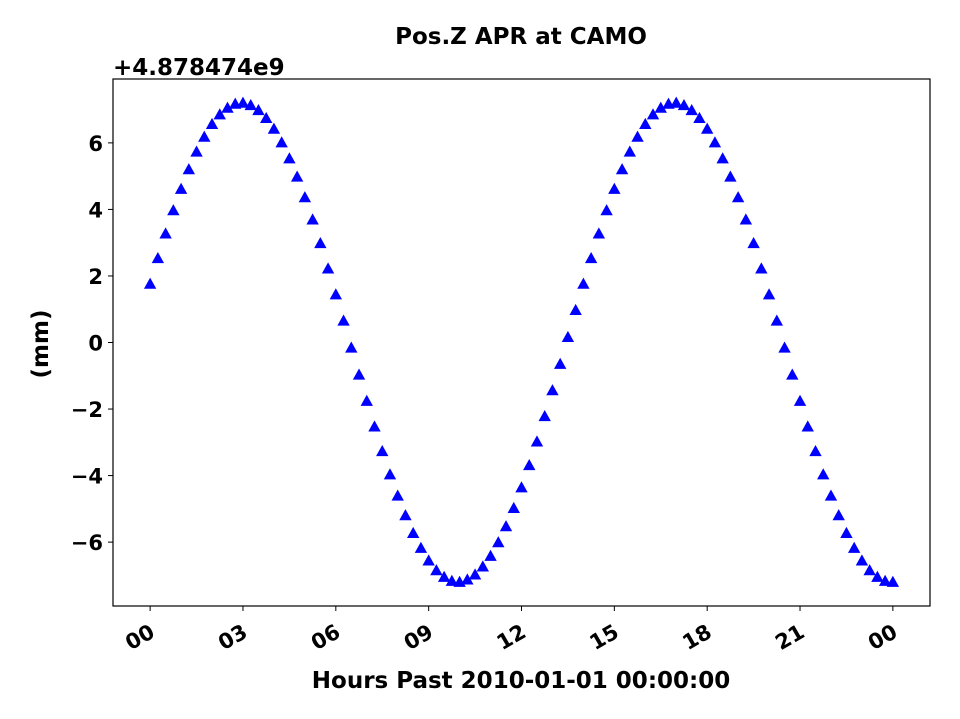  Describe the element at coordinates (41, 344) in the screenshot. I see `y-axis-label: (mm)` at that location.